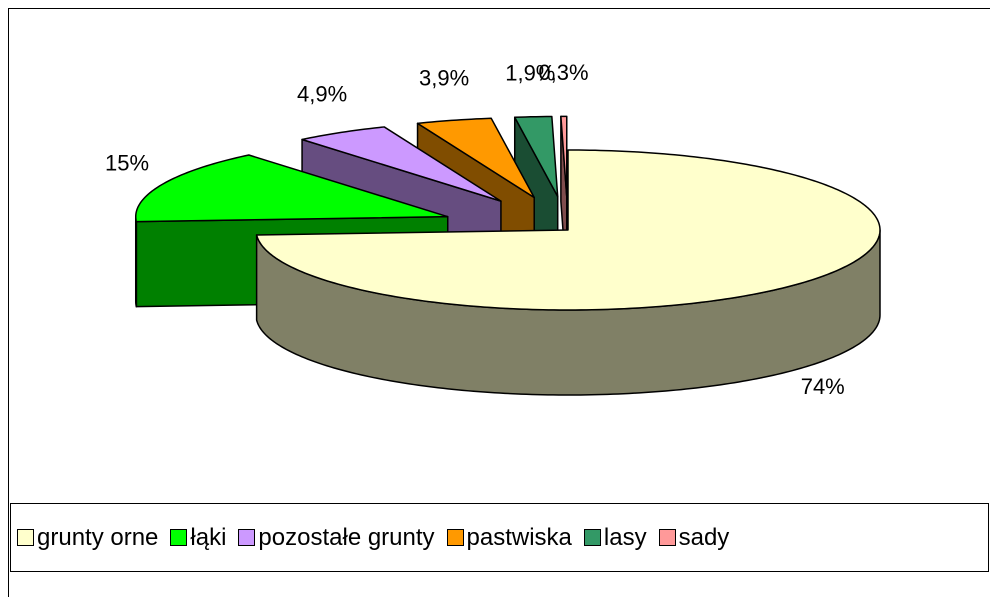  Describe the element at coordinates (519, 537) in the screenshot. I see `legend-label: pastwiska` at that location.